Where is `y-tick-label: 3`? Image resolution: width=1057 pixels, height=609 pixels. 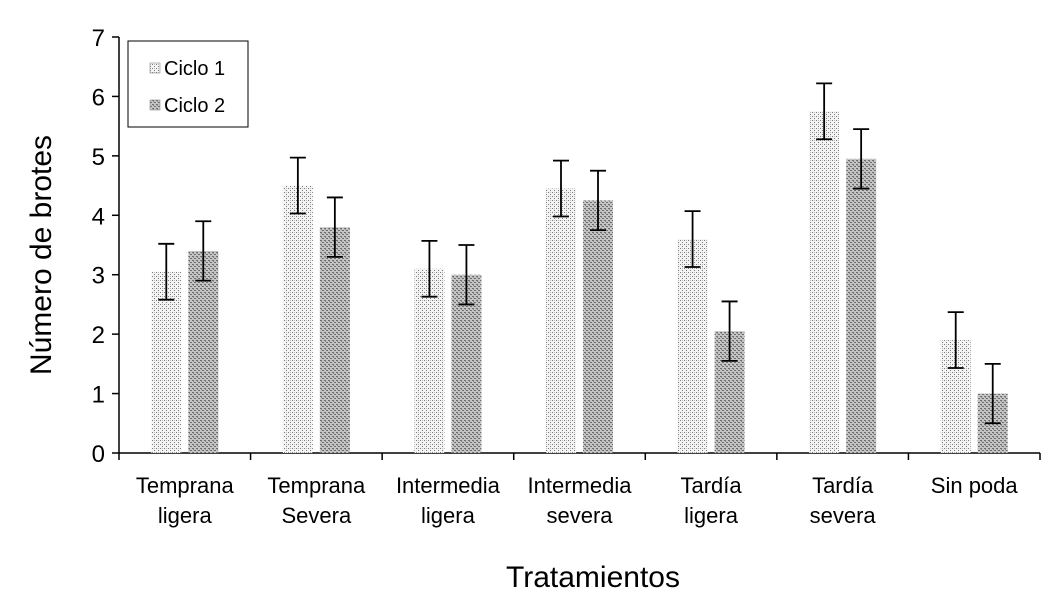
y-tick-label: 3 is located at coordinates (98, 276).